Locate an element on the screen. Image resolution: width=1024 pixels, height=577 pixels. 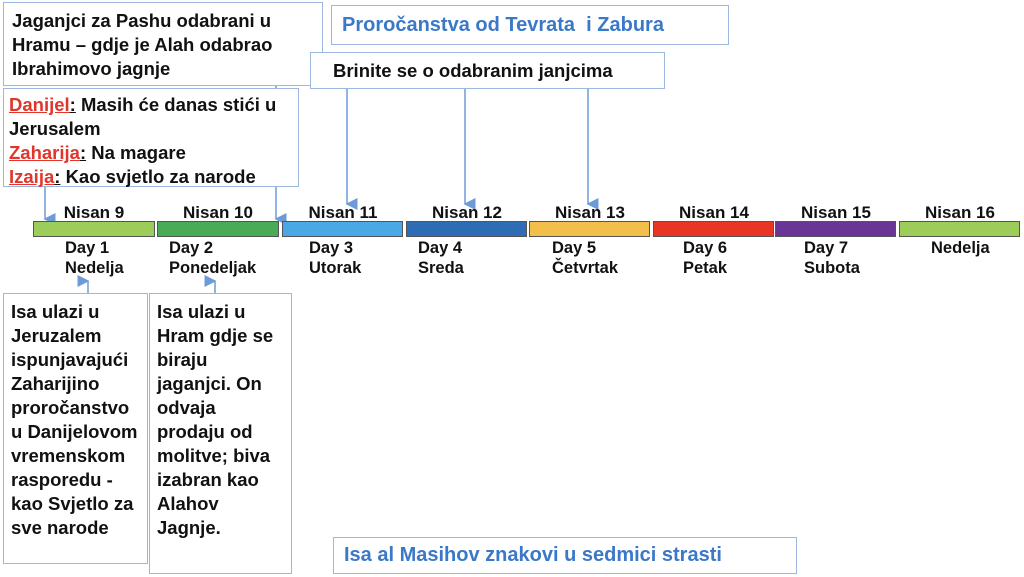
nisan-label: Nisan 11 is located at coordinates (343, 212).